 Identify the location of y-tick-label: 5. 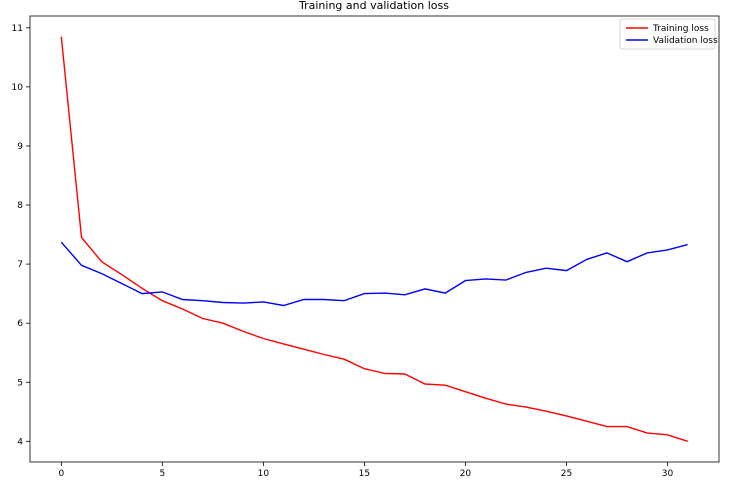
(20, 383).